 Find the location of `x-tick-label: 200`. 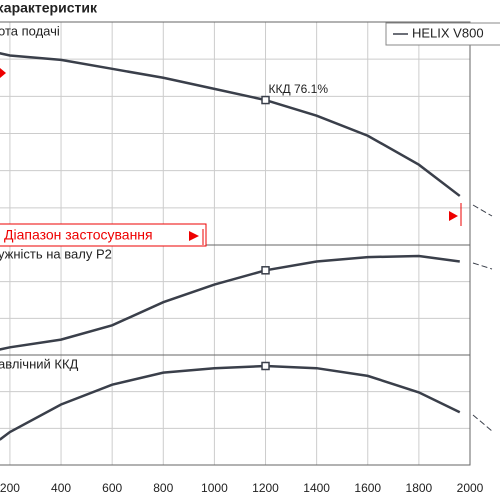

x-tick-label: 200 is located at coordinates (10, 488).